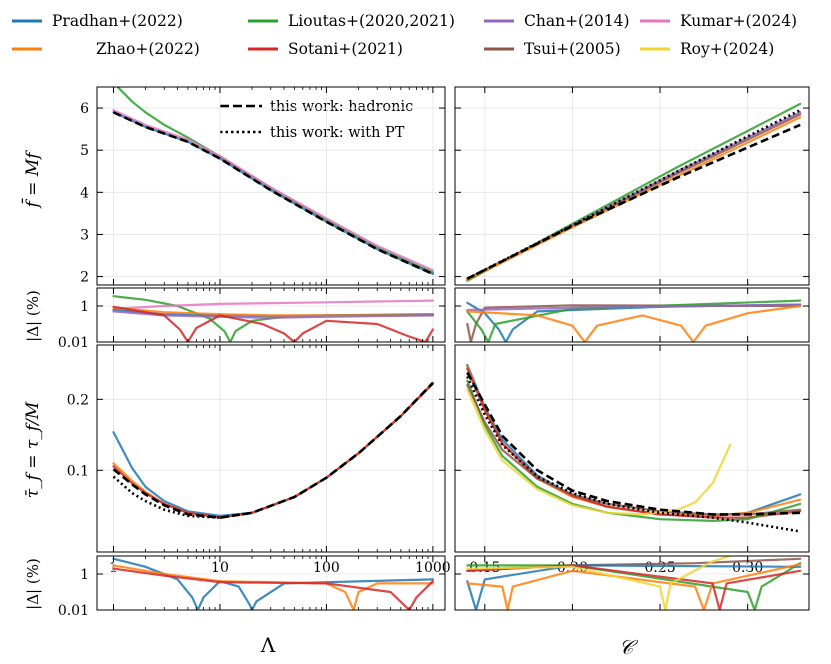 The width and height of the screenshot is (831, 664). What do you see at coordinates (371, 21) in the screenshot?
I see `legend-label-lioutas: Lioutas+(2020,2021)` at bounding box center [371, 21].